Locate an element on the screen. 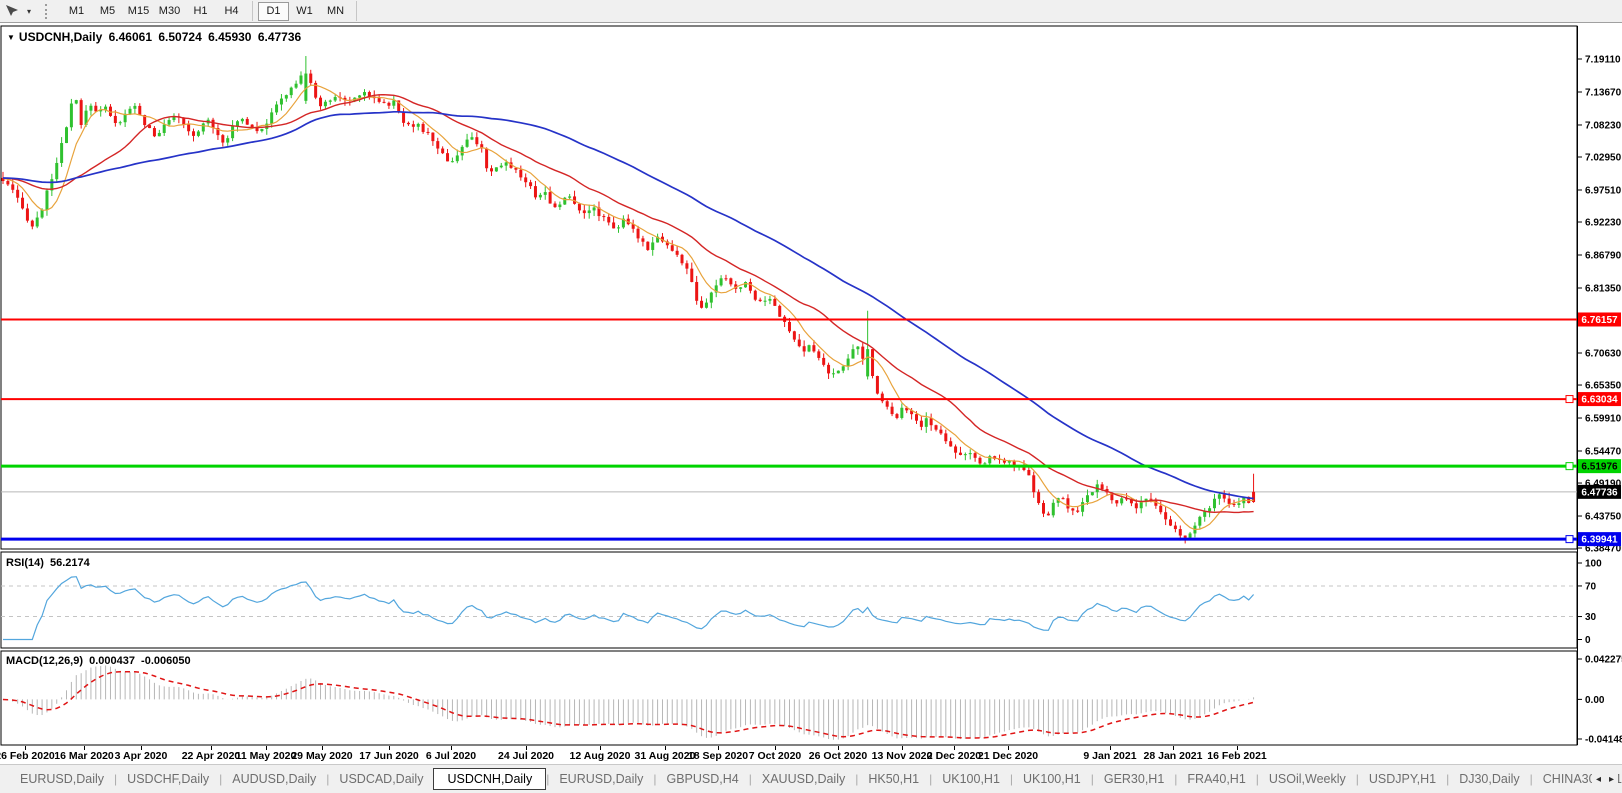  date-tick-label: 29 May 2020 is located at coordinates (322, 756).